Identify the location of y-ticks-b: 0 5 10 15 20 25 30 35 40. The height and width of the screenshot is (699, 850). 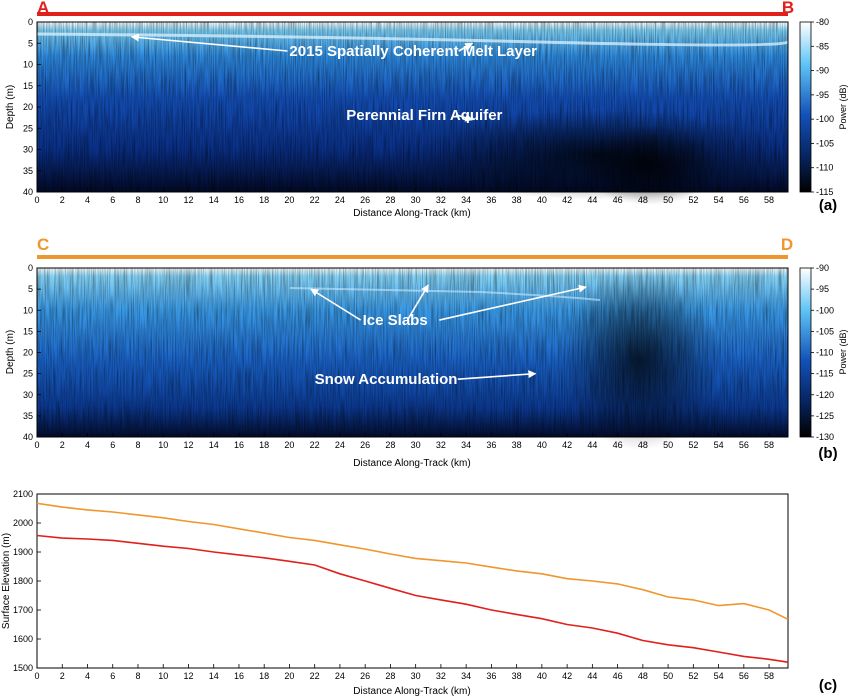
(32, 352).